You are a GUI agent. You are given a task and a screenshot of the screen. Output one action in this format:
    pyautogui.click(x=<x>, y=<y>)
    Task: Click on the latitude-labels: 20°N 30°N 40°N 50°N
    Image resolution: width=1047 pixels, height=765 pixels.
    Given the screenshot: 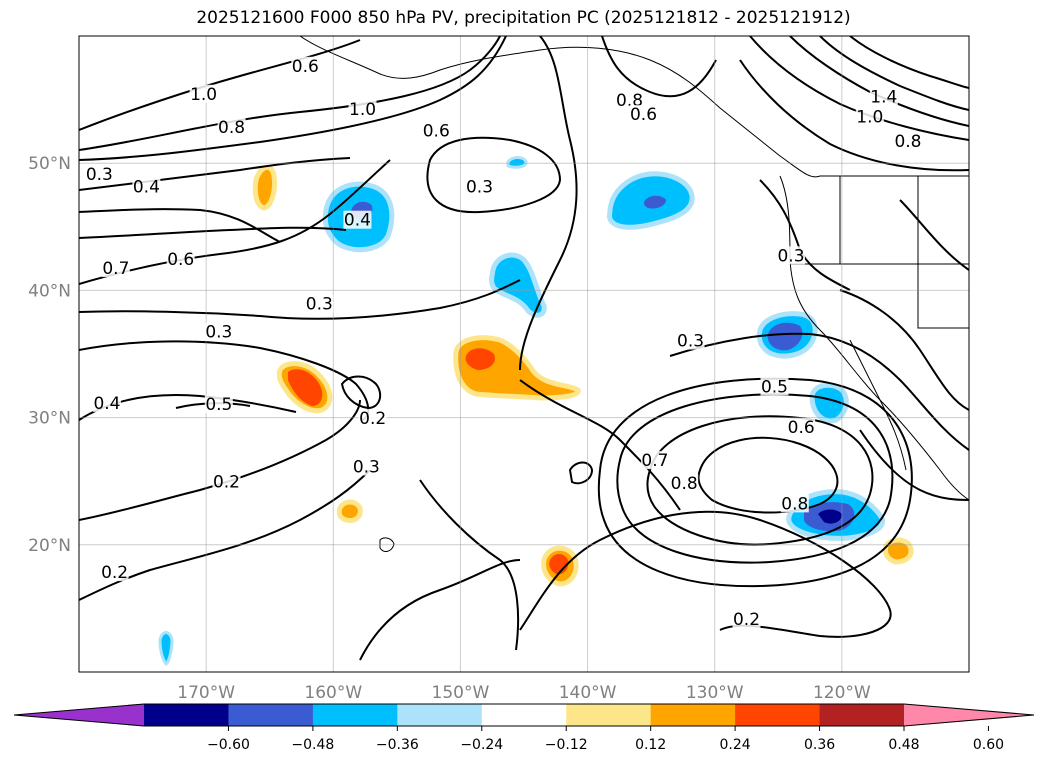 What is the action you would take?
    pyautogui.click(x=49, y=355)
    